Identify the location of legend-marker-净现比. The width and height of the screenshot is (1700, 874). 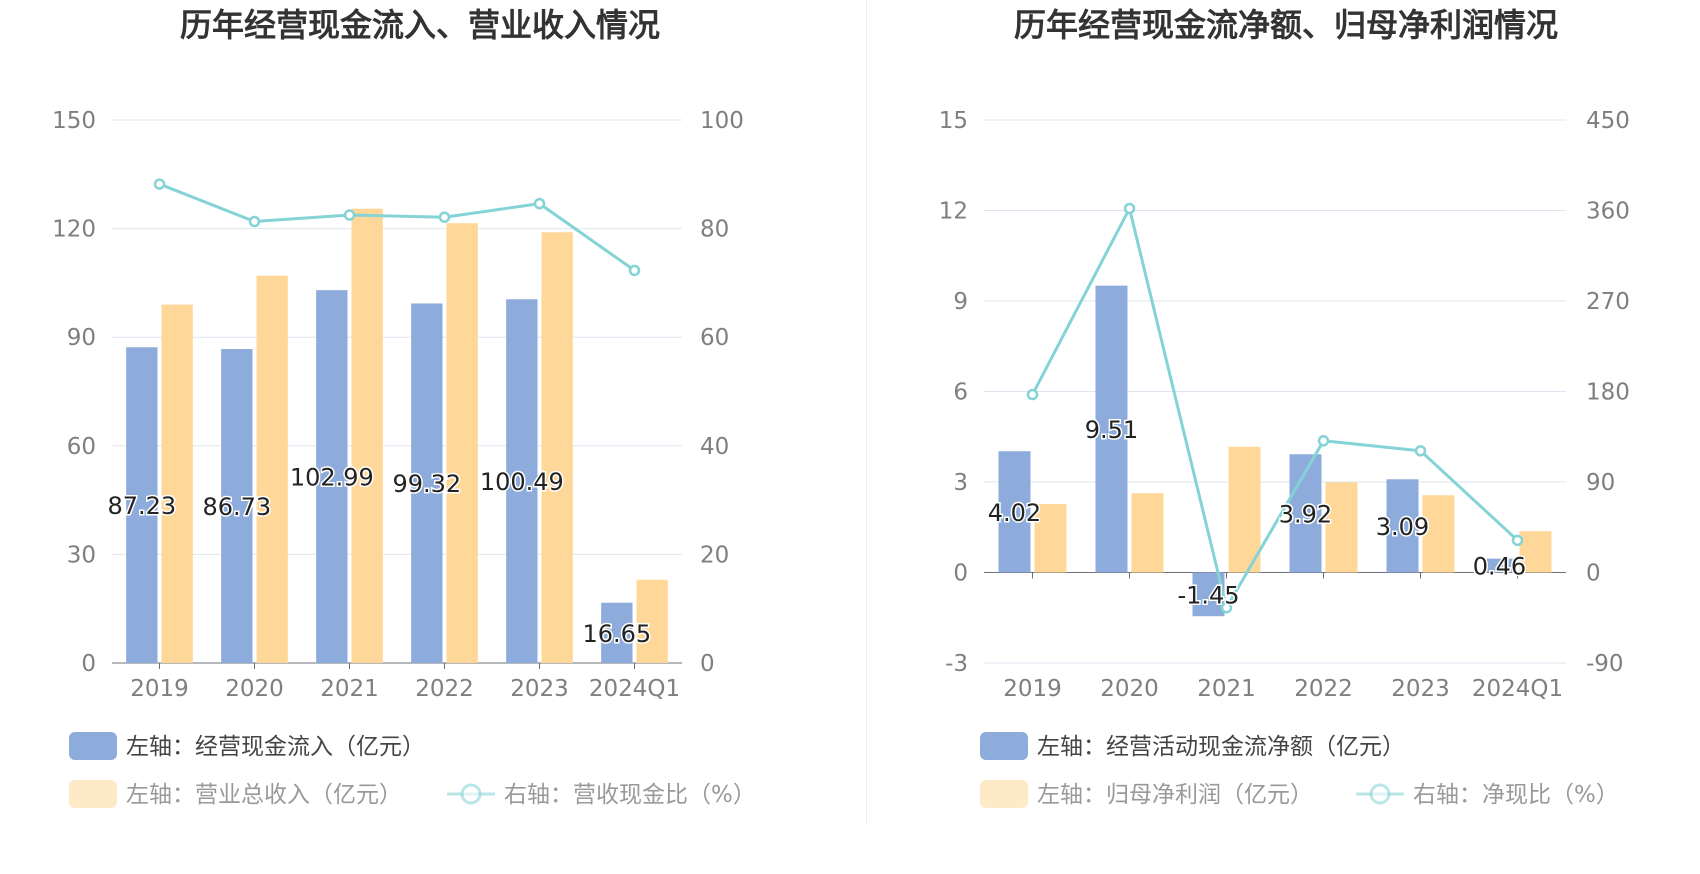
(1380, 794).